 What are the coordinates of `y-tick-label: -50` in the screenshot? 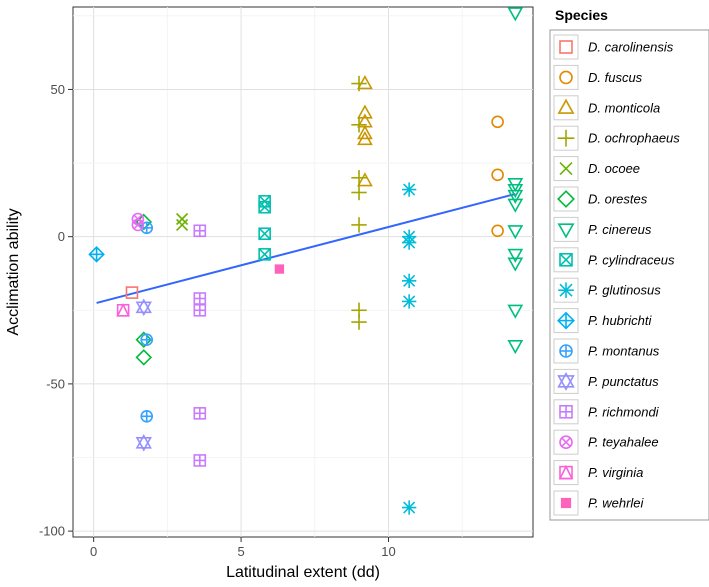 It's located at (55, 383).